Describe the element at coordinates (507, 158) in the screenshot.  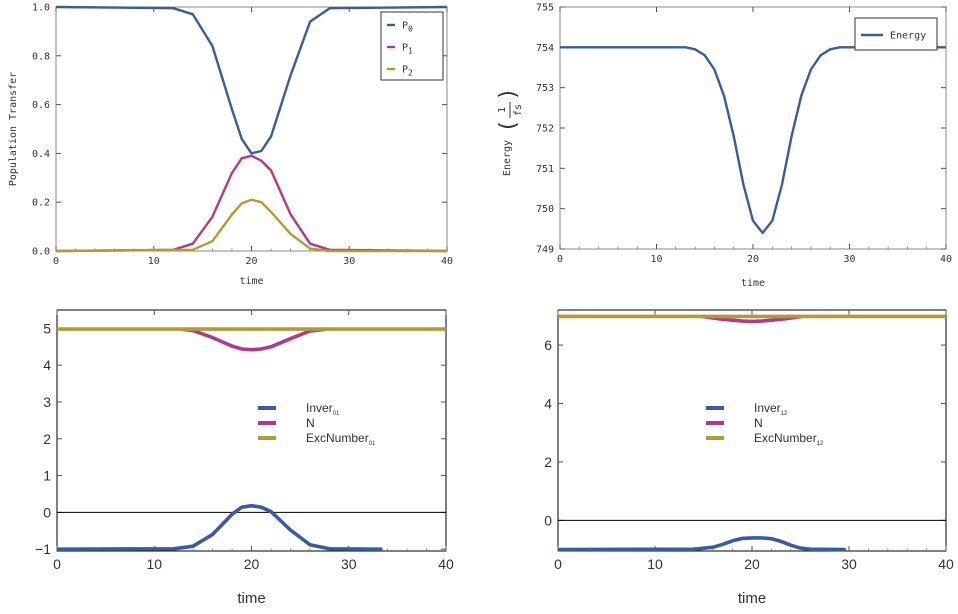
I see `y-axis-label: Energy` at that location.